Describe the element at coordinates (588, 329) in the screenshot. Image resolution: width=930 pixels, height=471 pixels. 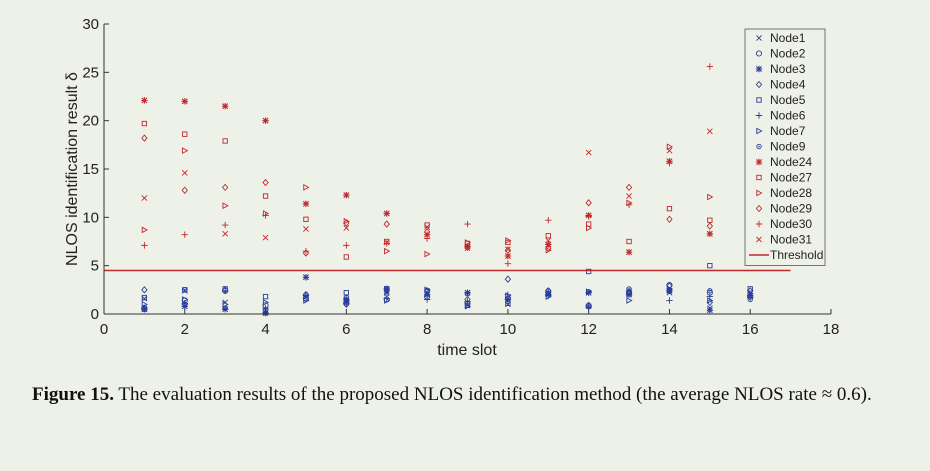
I see `x-tick-label: 12` at that location.